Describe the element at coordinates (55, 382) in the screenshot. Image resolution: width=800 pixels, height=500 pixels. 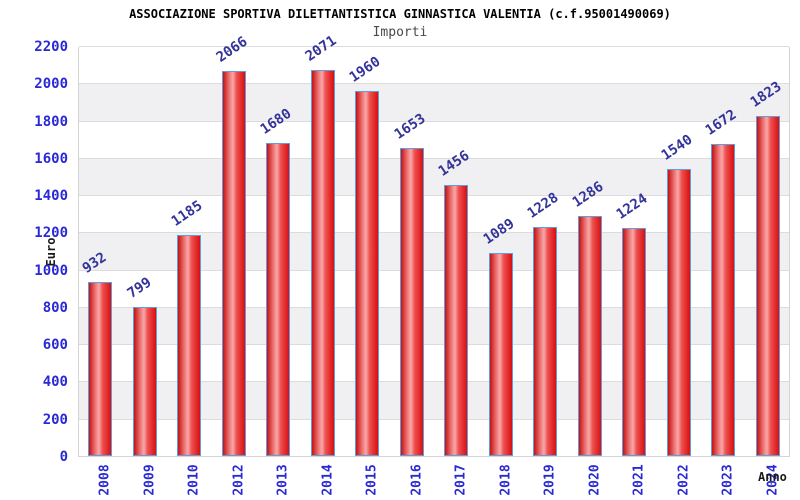
I see `y-tick-label: 400` at that location.